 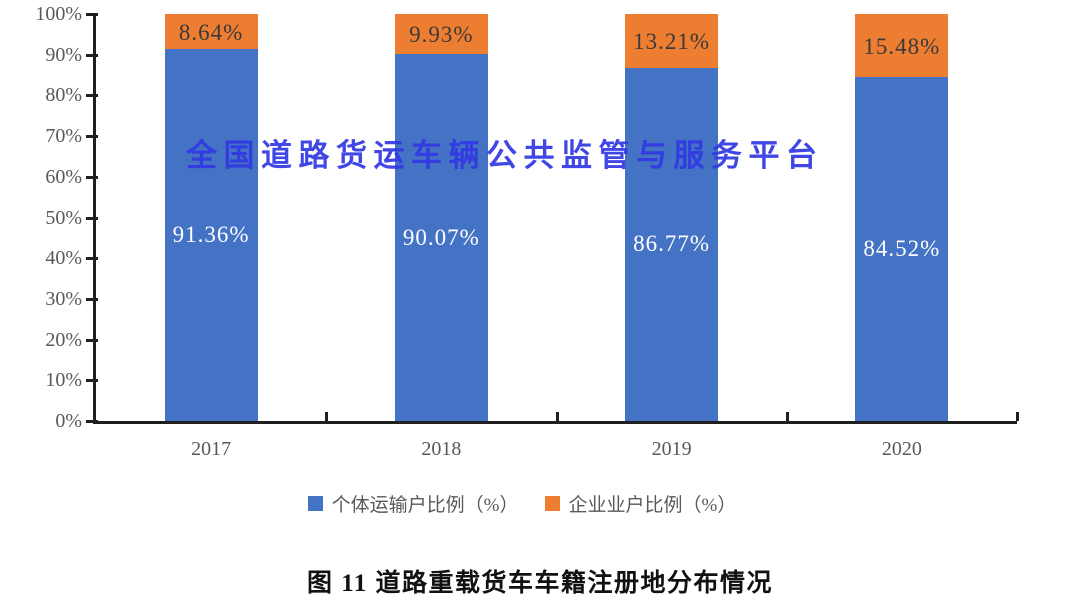 I want to click on legend-label-individual: 个体运输户比例（%）, so click(x=425, y=505).